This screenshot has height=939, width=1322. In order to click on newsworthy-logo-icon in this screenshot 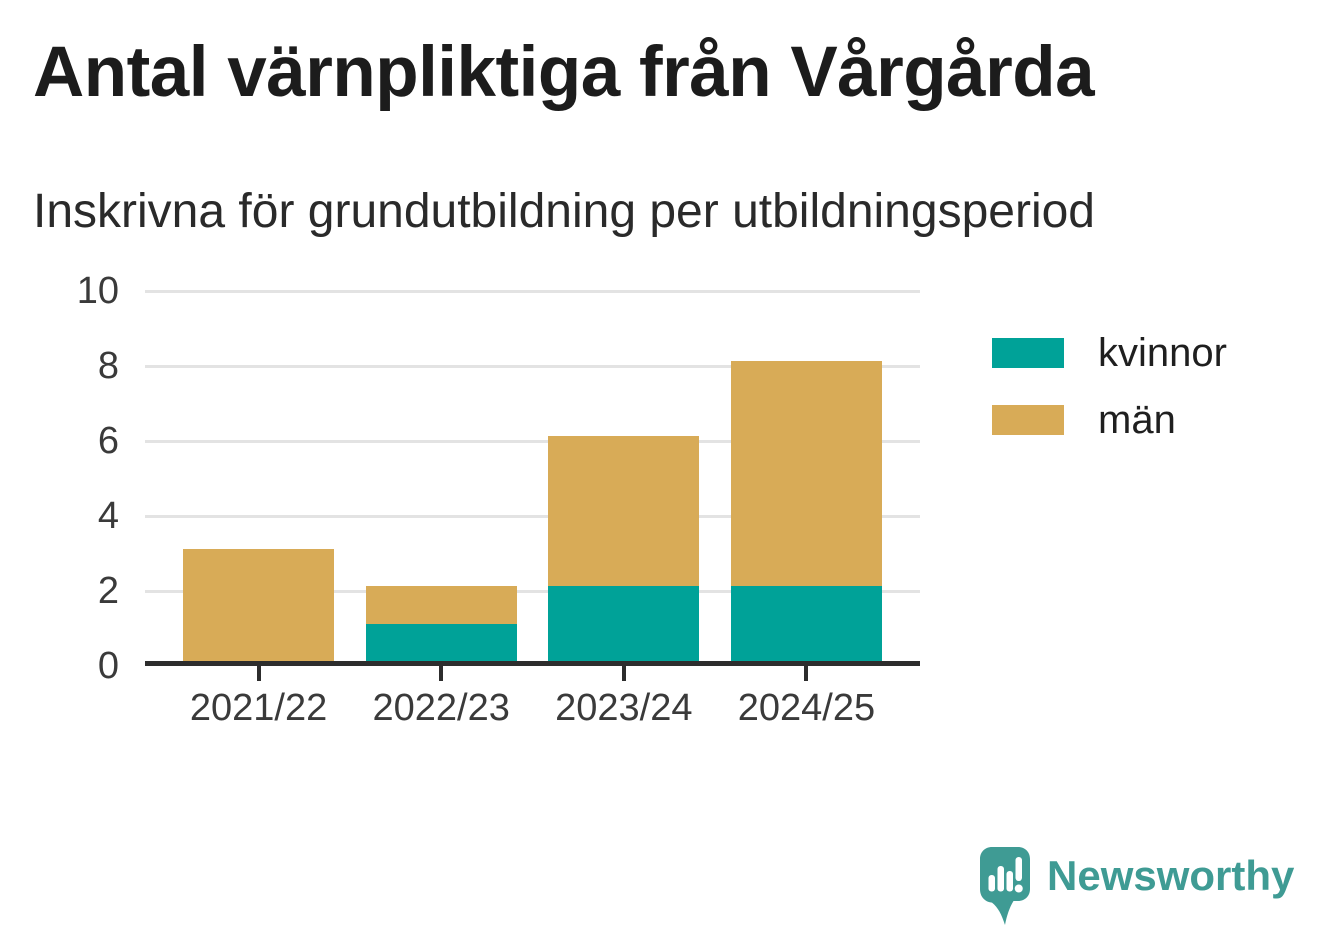, I will do `click(1005, 886)`.